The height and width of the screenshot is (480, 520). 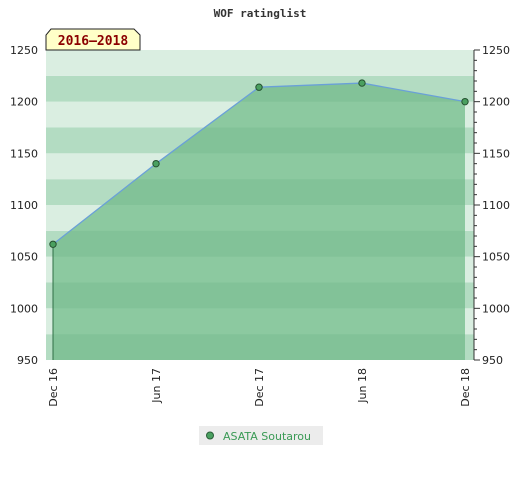 I want to click on right-y-axis: 950 1000 1050 1100 1150 1200 1250, so click(x=491, y=205).